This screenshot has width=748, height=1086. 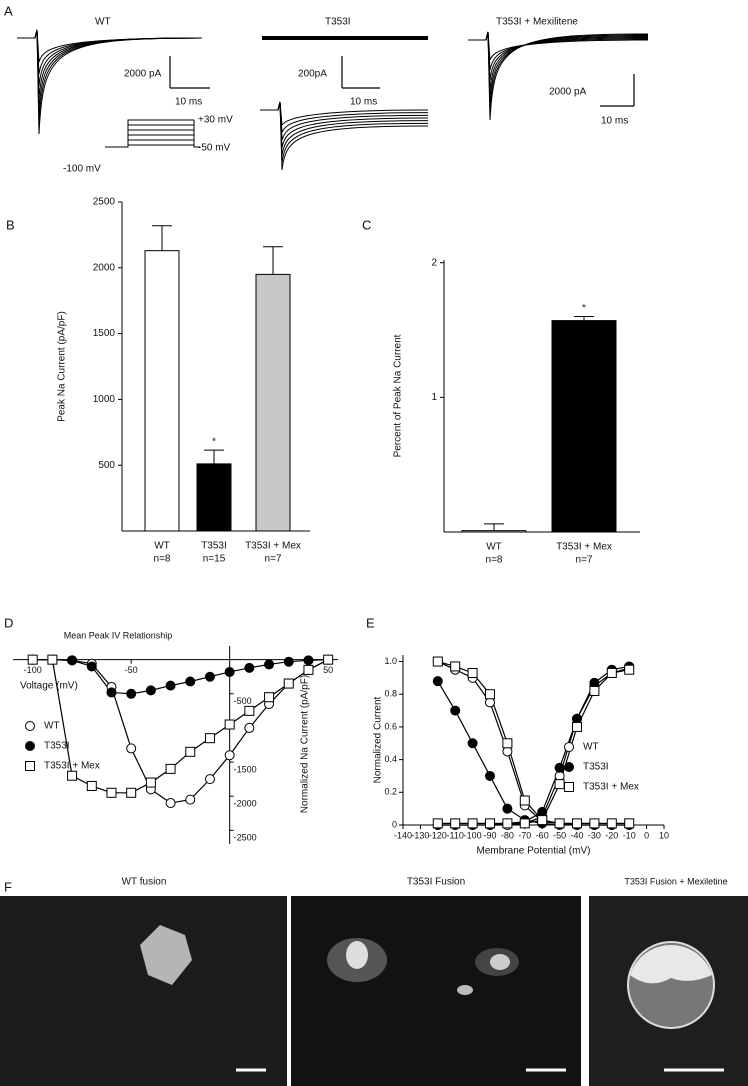 I want to click on panel-letter: E, so click(x=370, y=622).